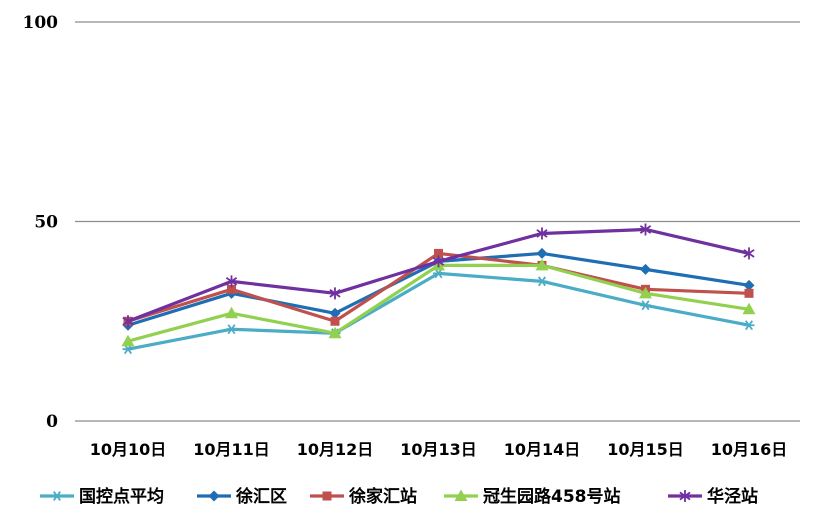 Image resolution: width=819 pixels, height=530 pixels. I want to click on x-tick-label: 10月13日, so click(438, 449).